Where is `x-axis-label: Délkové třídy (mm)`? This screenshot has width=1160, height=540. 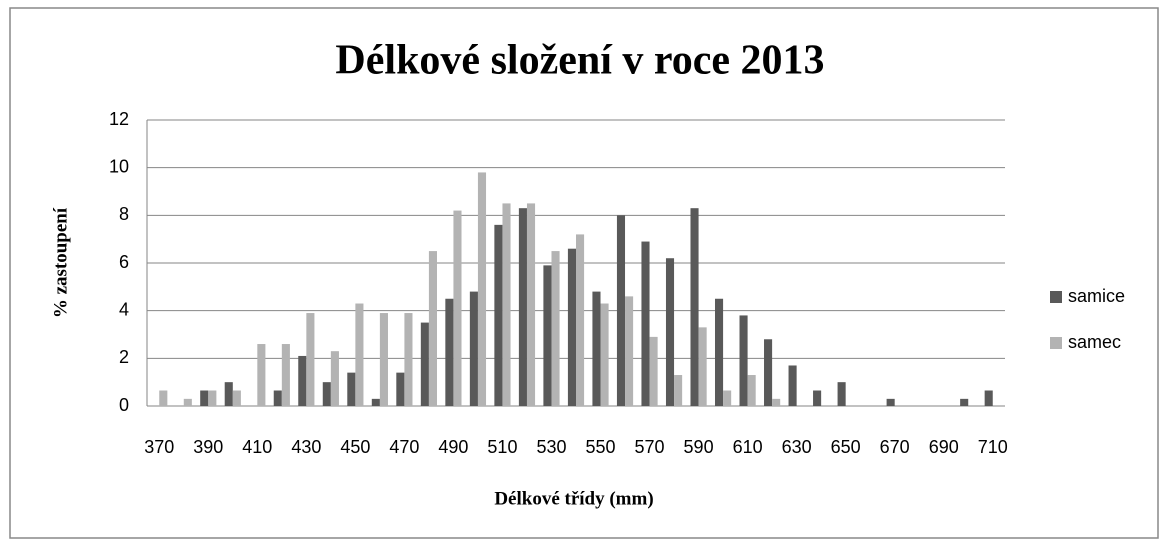
x-axis-label: Délkové třídy (mm) is located at coordinates (573, 498).